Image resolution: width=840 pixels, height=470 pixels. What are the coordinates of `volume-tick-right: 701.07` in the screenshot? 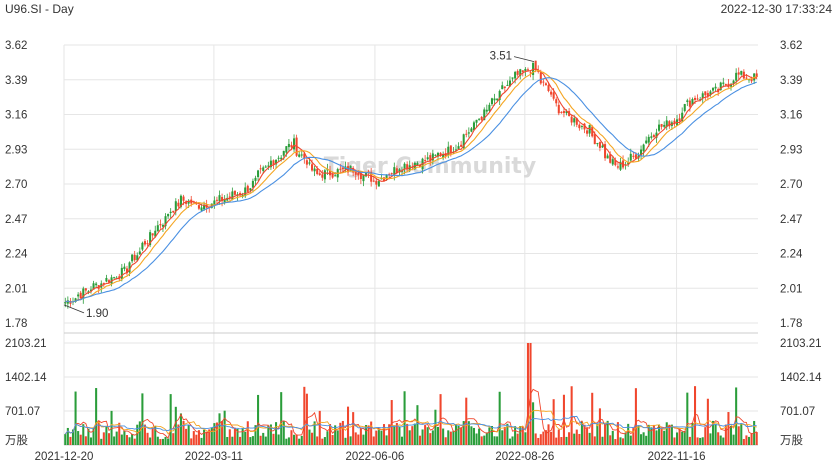 It's located at (797, 412).